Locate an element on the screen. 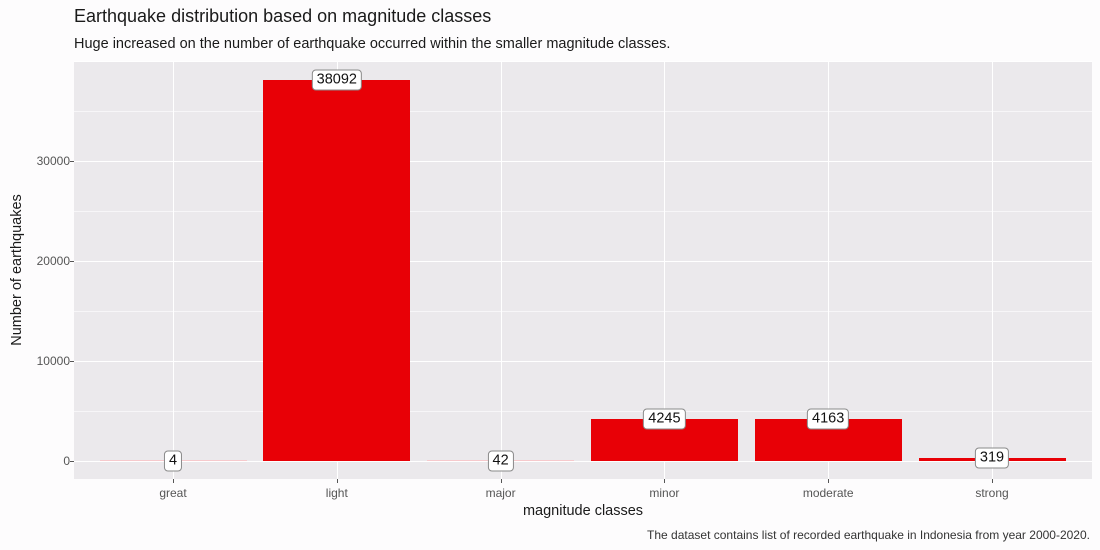  value-label-moderate: 4163 is located at coordinates (828, 419).